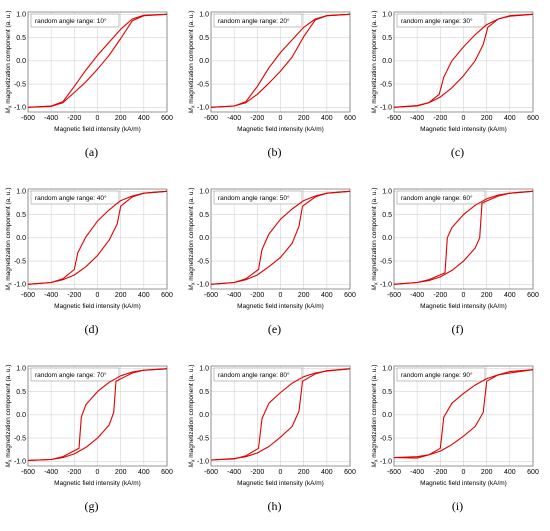  What do you see at coordinates (254, 375) in the screenshot?
I see `legend-text: random angle range: 80°` at bounding box center [254, 375].